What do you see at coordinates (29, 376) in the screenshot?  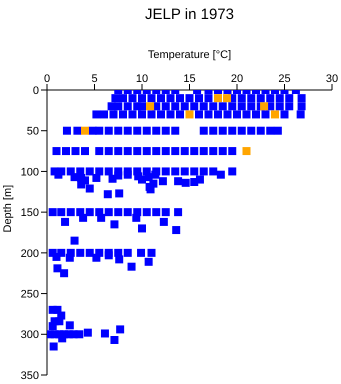 I see `y-tick-label: 350` at bounding box center [29, 376].